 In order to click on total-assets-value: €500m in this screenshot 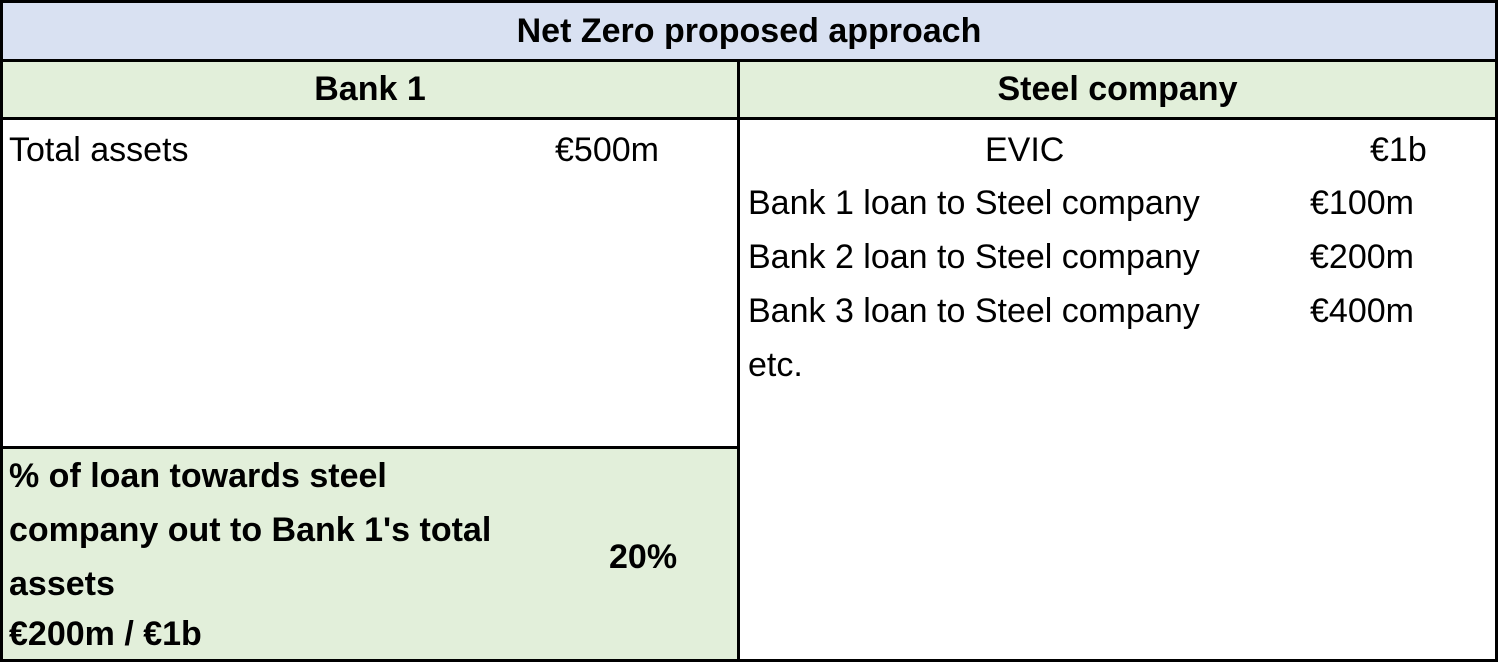, I will do `click(607, 150)`.